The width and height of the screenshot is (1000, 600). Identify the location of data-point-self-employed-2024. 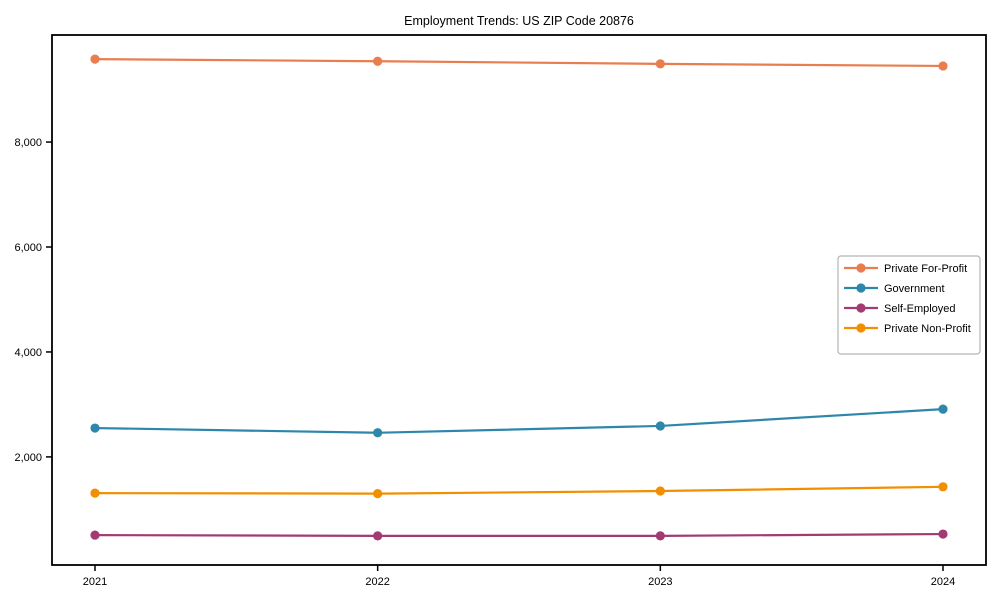
(943, 534).